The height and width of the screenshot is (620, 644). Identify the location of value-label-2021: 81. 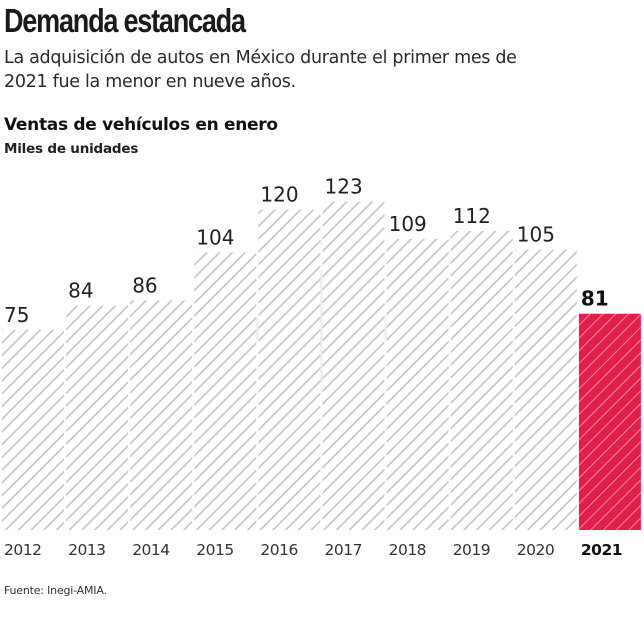
(595, 299).